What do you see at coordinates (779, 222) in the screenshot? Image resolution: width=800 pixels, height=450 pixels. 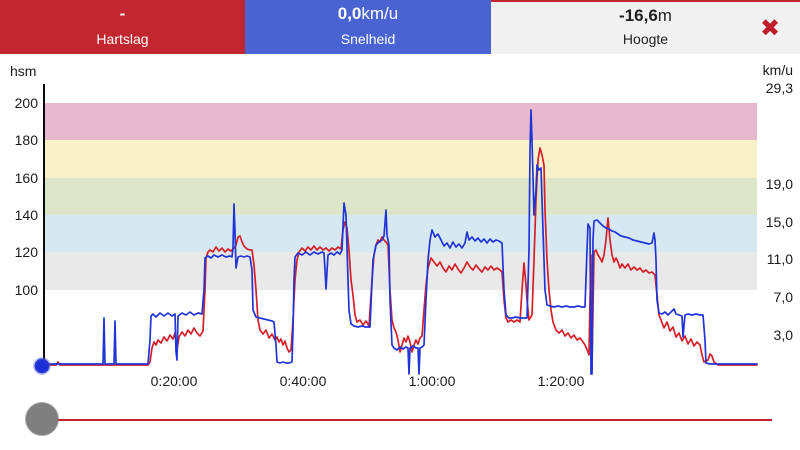 I see `right-axis-tick: 15,0` at bounding box center [779, 222].